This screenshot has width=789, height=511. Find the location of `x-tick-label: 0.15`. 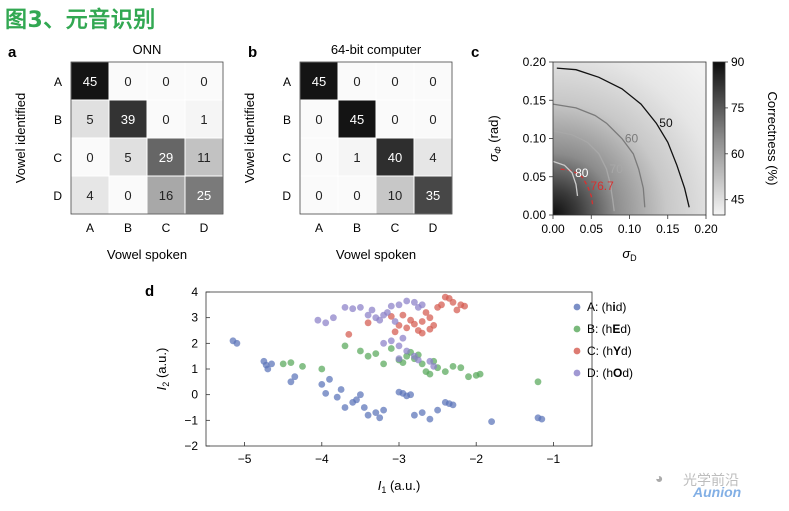

x-tick-label: 0.15 is located at coordinates (668, 229).